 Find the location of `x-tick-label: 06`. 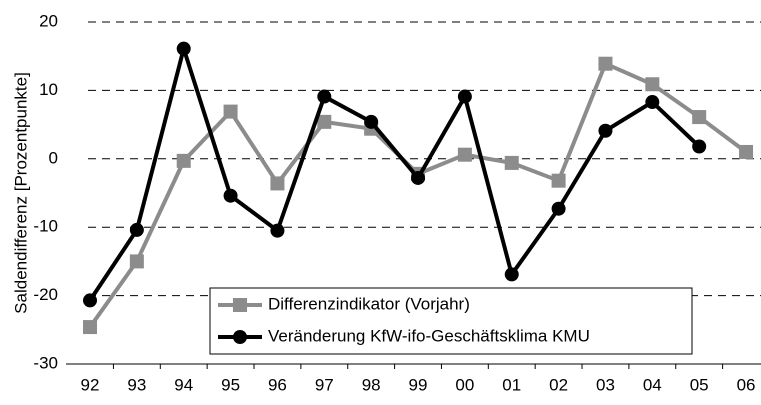

x-tick-label: 06 is located at coordinates (746, 384).